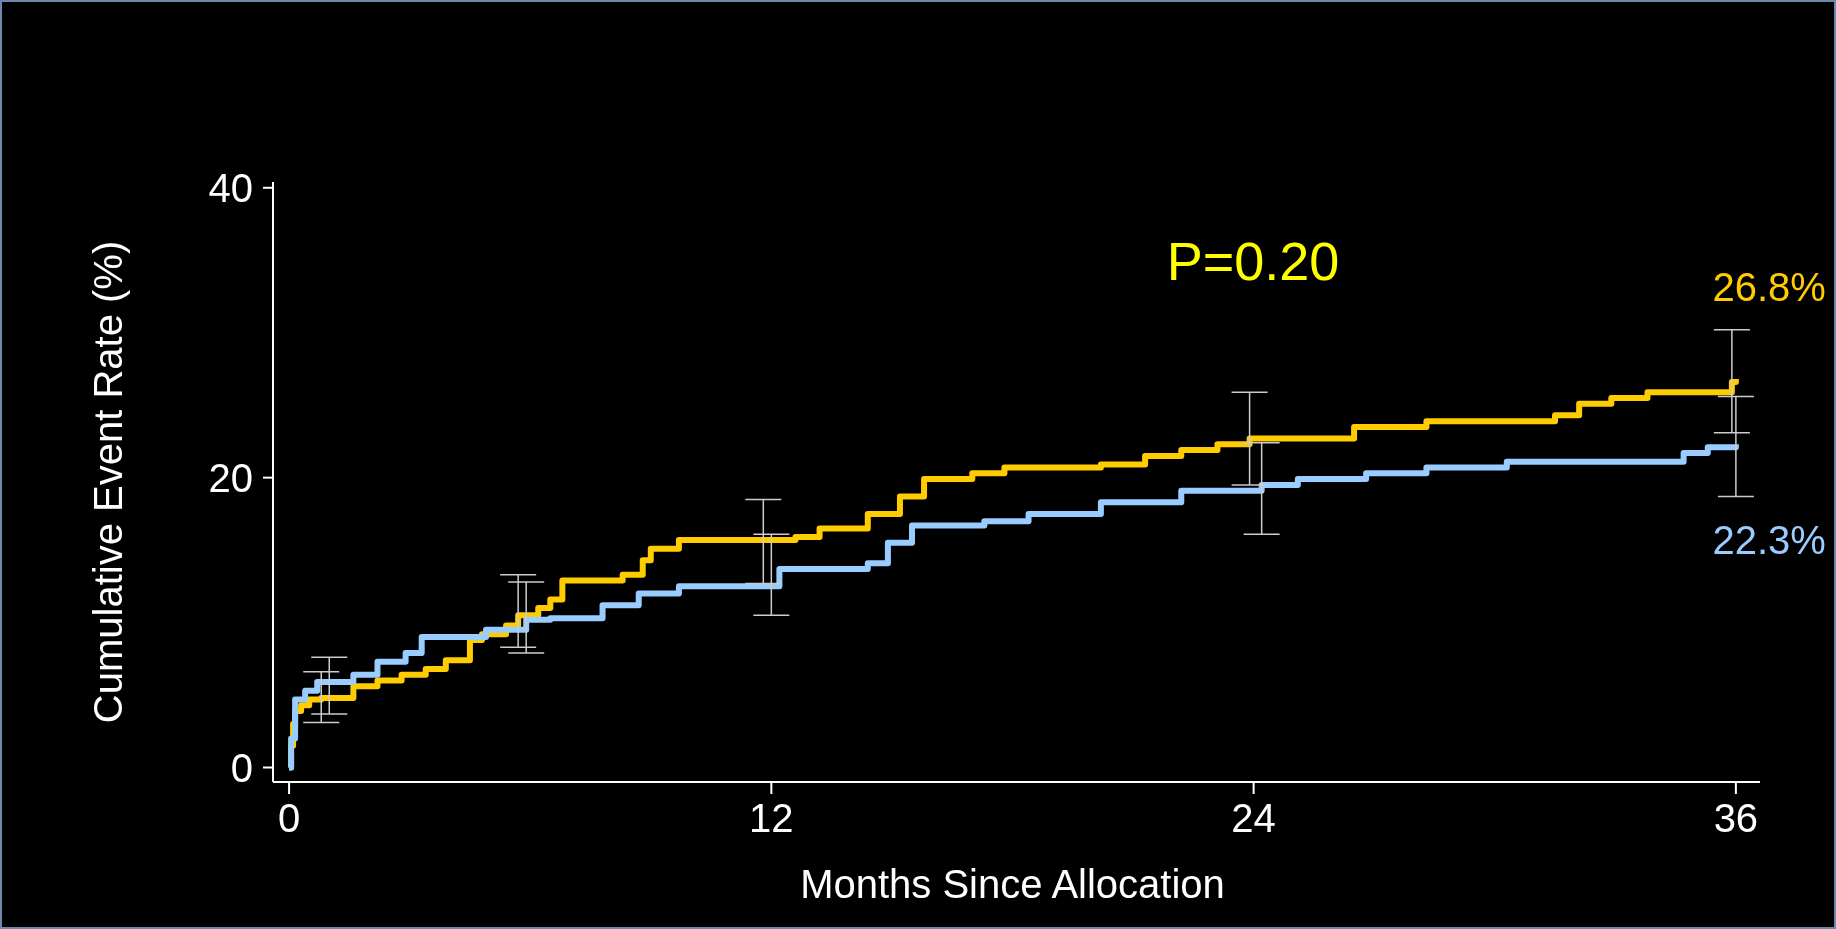 The image size is (1836, 929). What do you see at coordinates (230, 187) in the screenshot?
I see `y-tick-label: 40` at bounding box center [230, 187].